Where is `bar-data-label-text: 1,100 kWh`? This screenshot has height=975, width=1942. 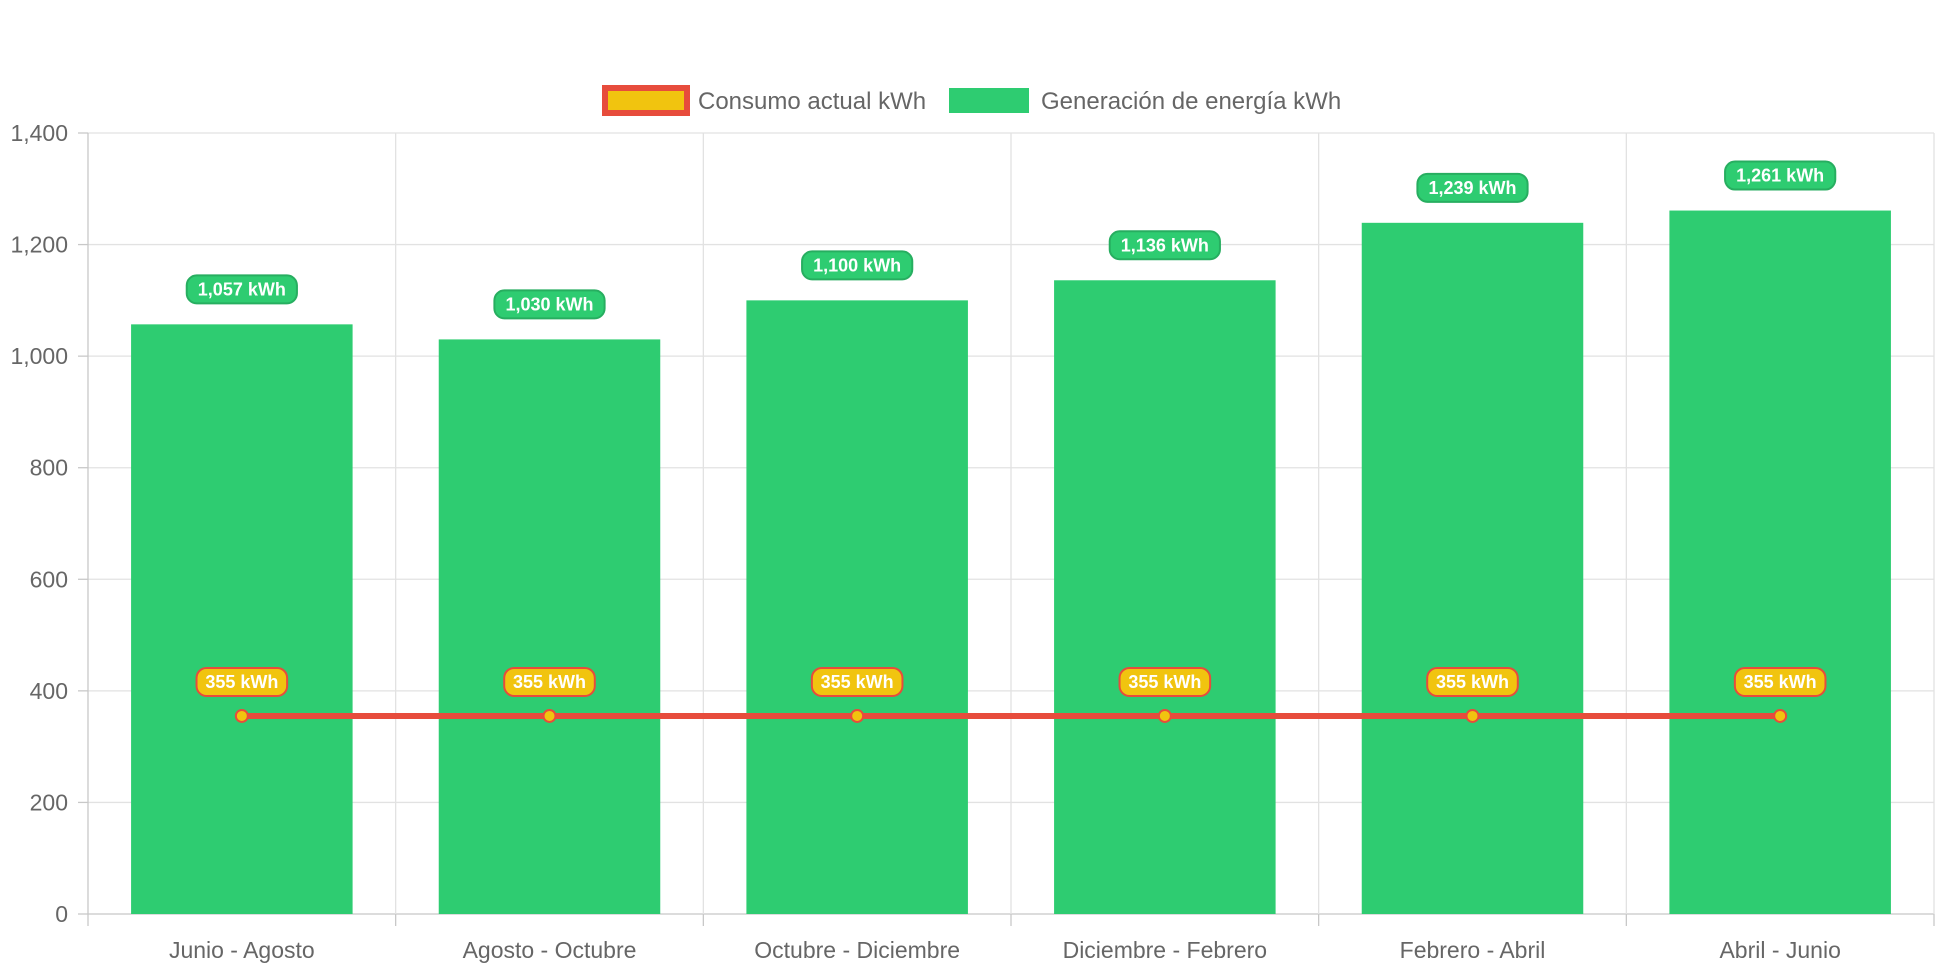
bar-data-label-text: 1,100 kWh is located at coordinates (857, 265).